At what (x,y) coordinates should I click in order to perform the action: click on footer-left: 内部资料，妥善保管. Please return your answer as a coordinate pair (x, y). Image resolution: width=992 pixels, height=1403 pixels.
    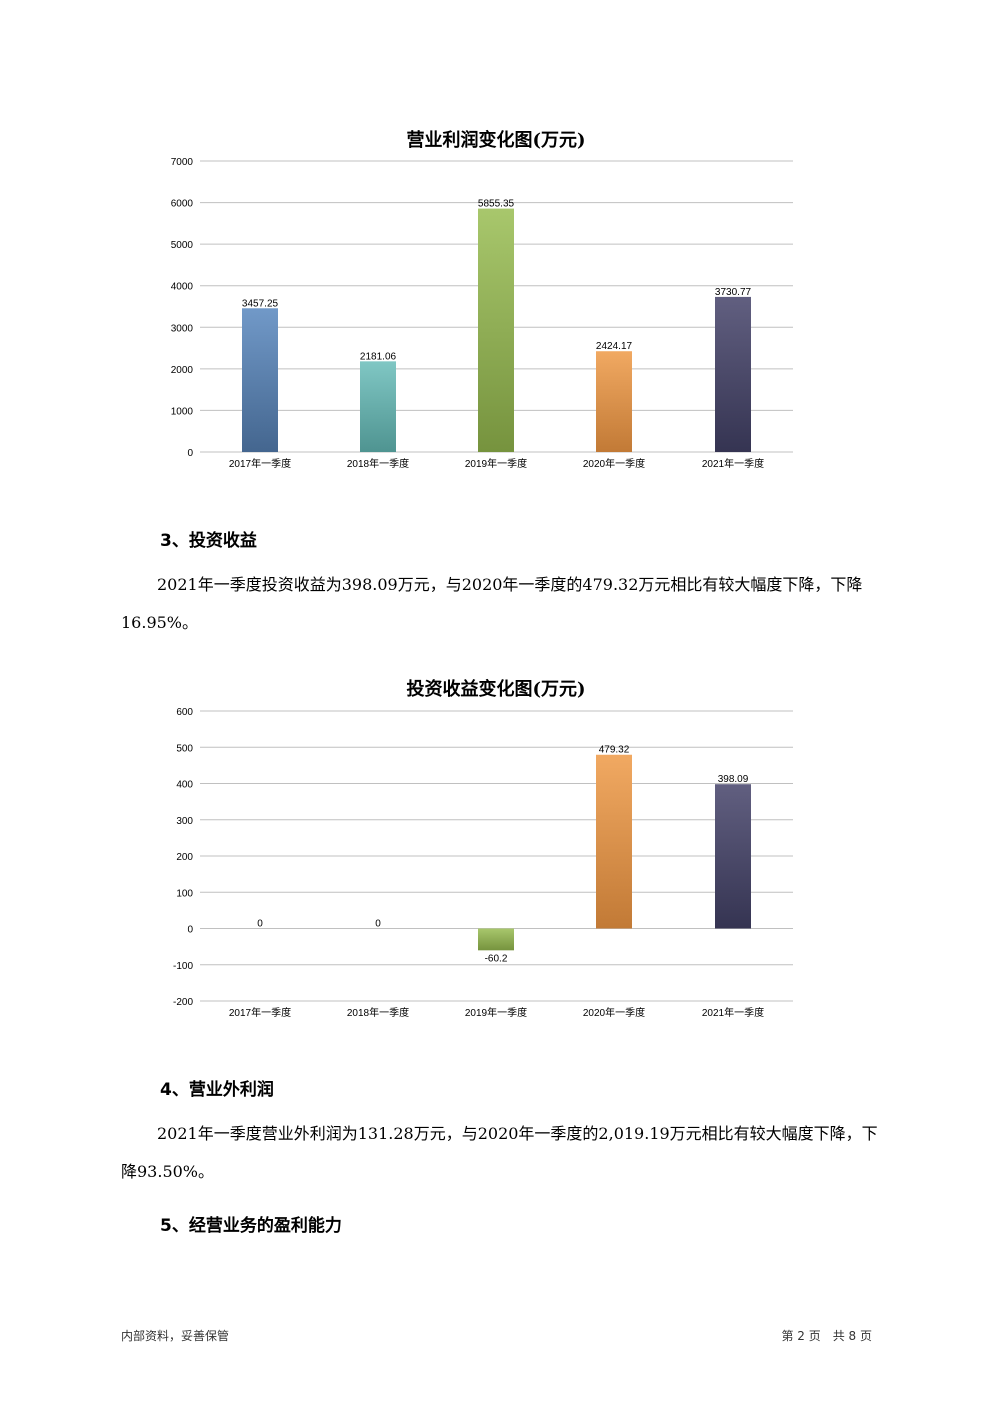
    Looking at the image, I should click on (175, 1336).